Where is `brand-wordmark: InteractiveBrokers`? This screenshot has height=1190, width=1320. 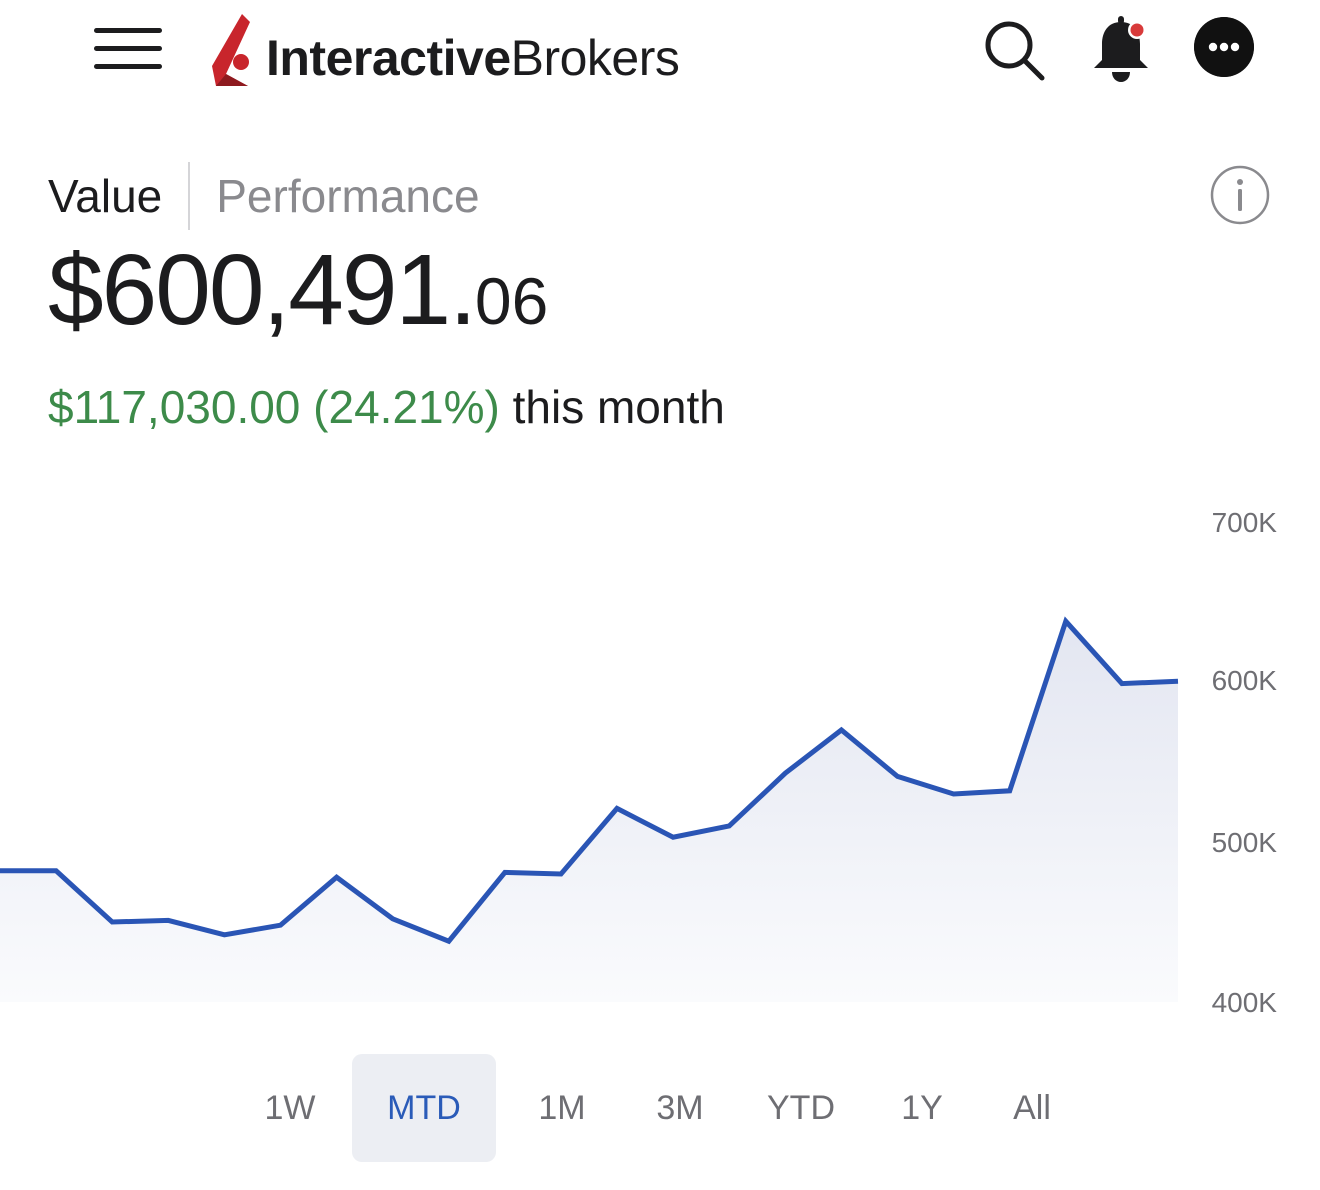
brand-wordmark: InteractiveBrokers is located at coordinates (473, 58).